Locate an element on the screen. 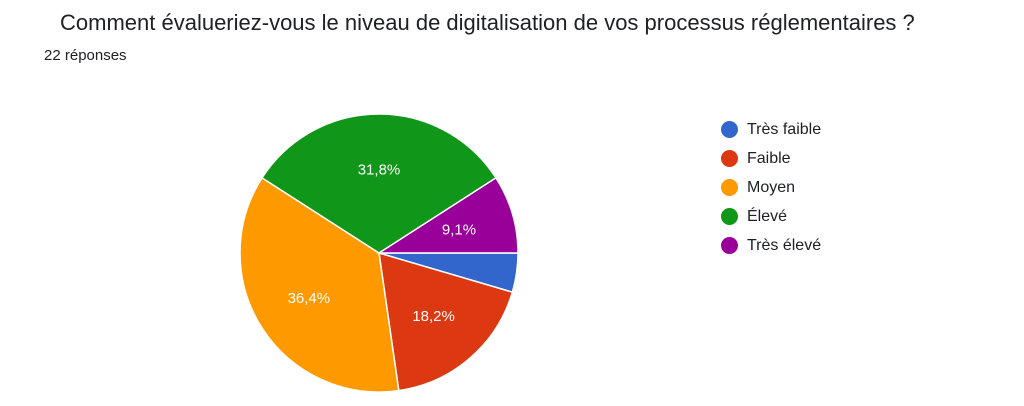 This screenshot has width=1024, height=406. legend-item: Très élevé is located at coordinates (771, 245).